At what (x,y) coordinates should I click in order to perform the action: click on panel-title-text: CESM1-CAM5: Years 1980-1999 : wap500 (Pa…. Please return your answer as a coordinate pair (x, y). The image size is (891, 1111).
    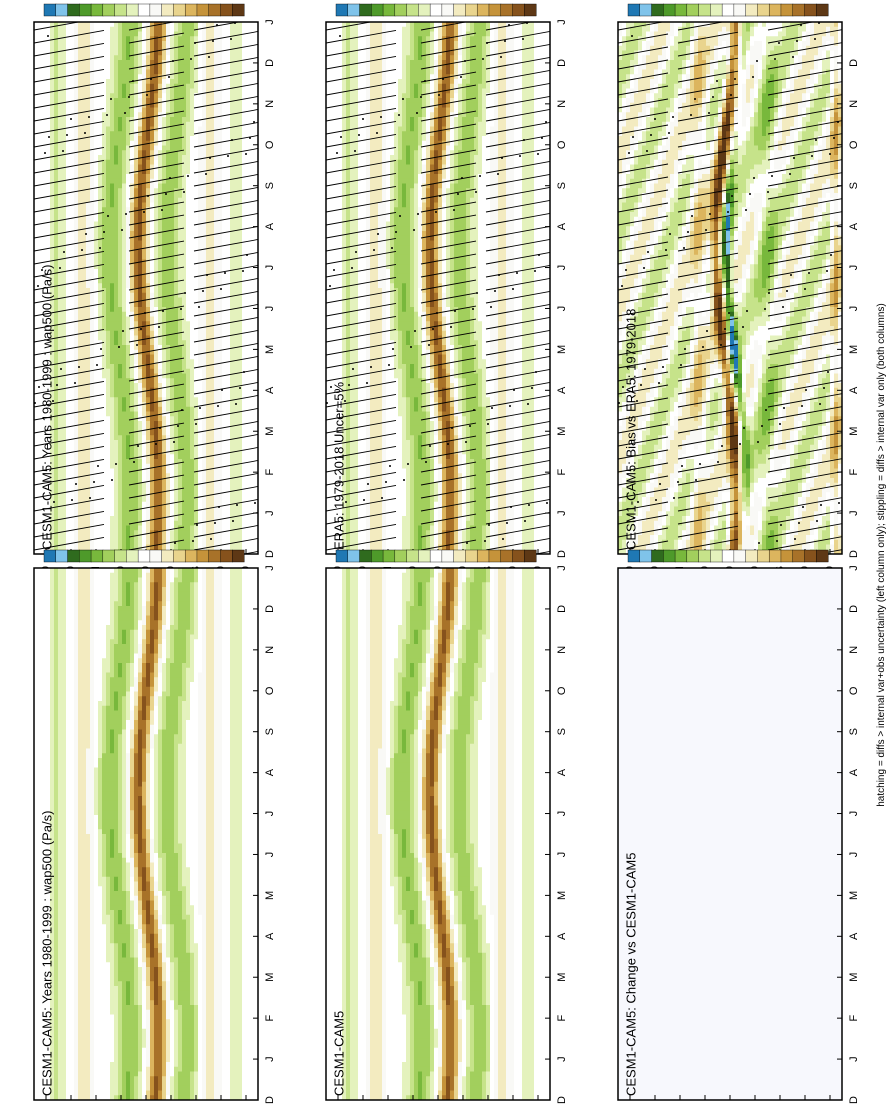
    Looking at the image, I should click on (47, 953).